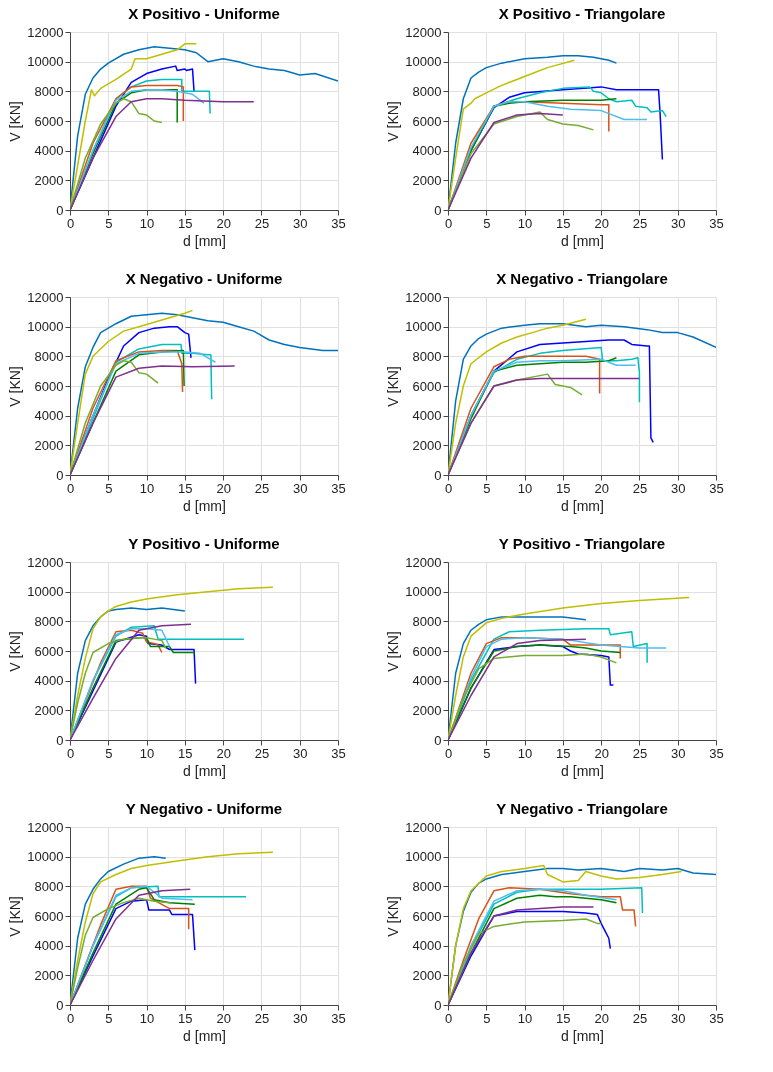 The image size is (773, 1072). I want to click on chart-title: Y Positivo - Triangolare, so click(582, 543).